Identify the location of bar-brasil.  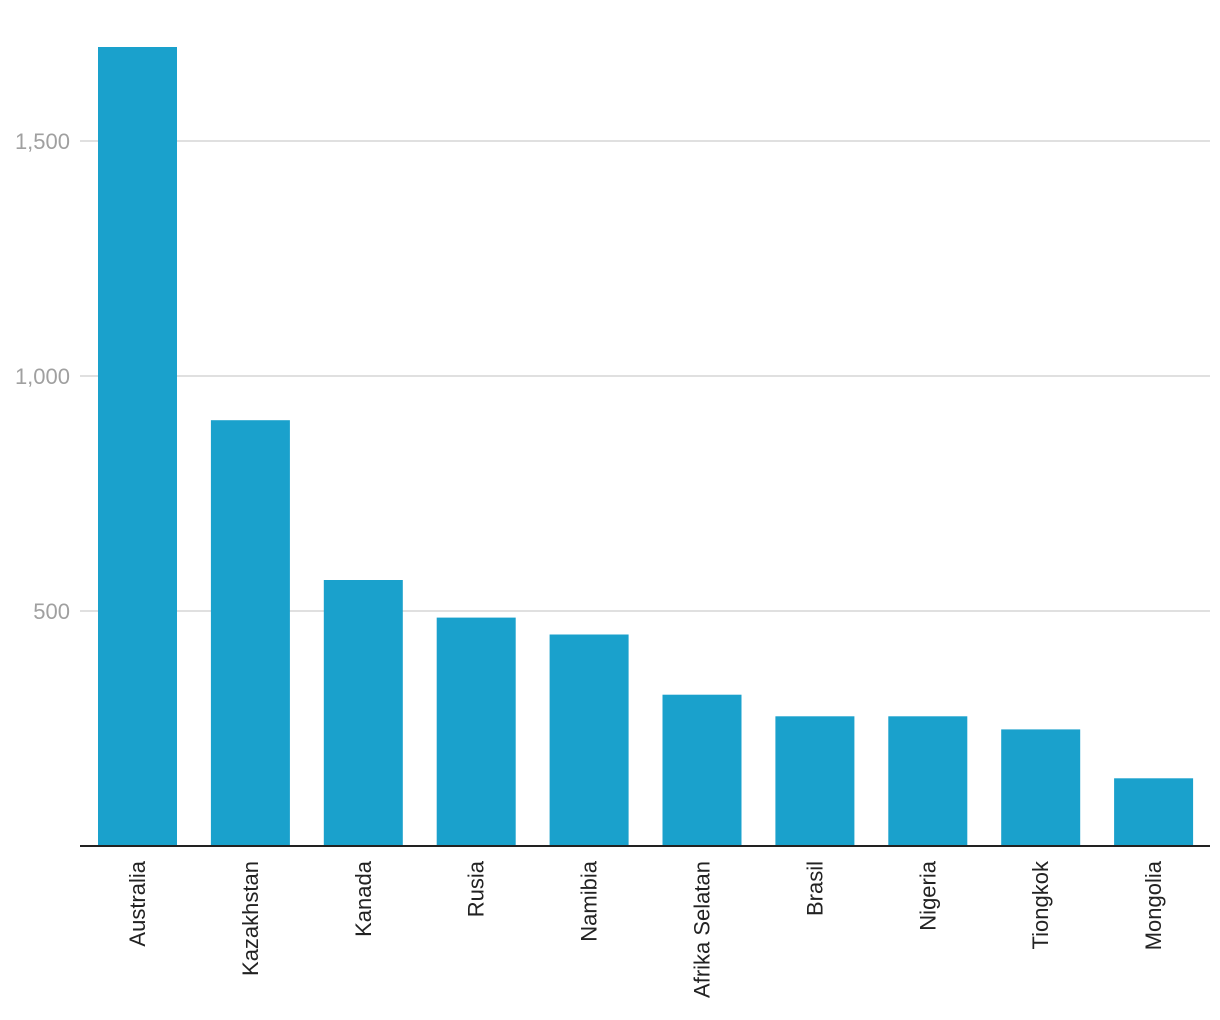
(815, 781).